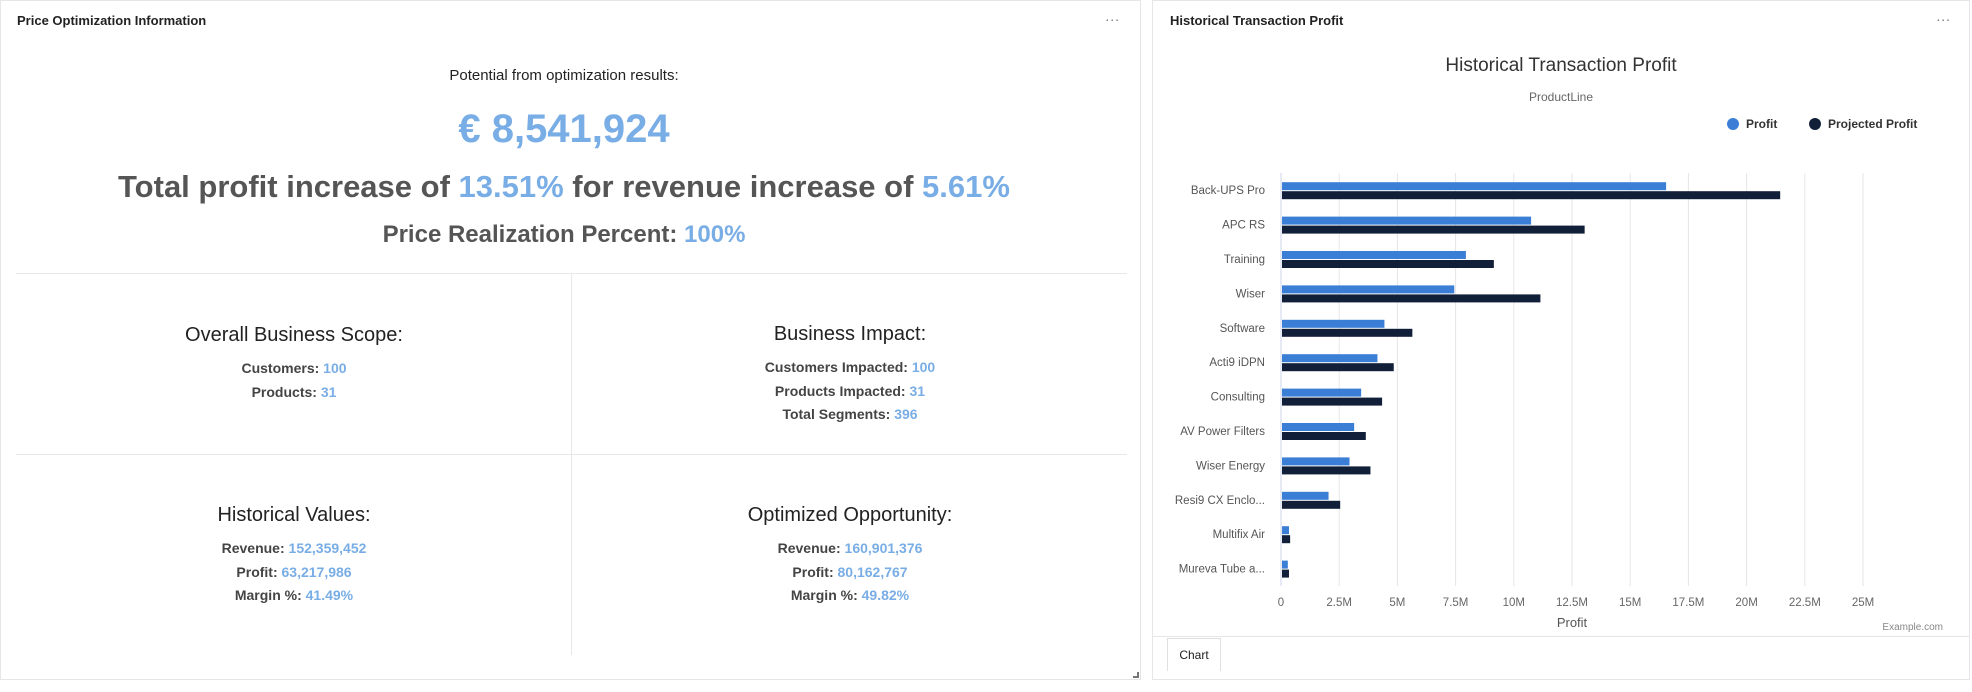 Image resolution: width=1972 pixels, height=692 pixels. I want to click on category-label: Wiser Energy, so click(1230, 466).